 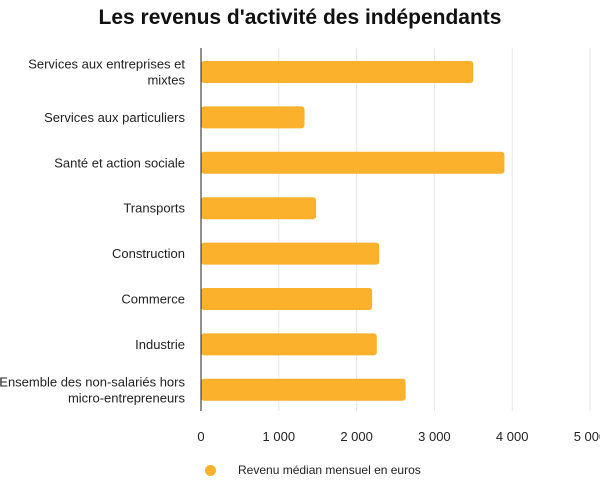 I want to click on category-label: Services aux particuliers, so click(x=114, y=117).